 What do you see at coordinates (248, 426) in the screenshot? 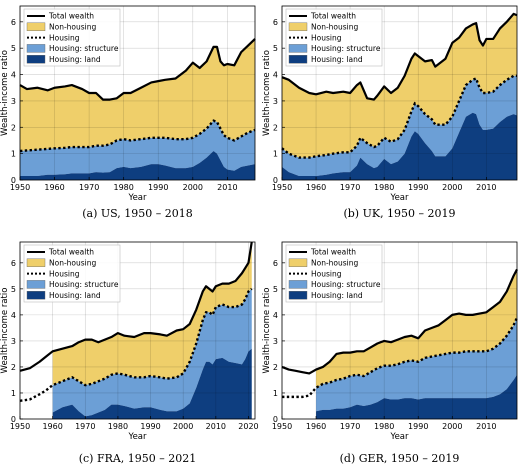
I see `x-tick-label: 2020` at bounding box center [248, 426].